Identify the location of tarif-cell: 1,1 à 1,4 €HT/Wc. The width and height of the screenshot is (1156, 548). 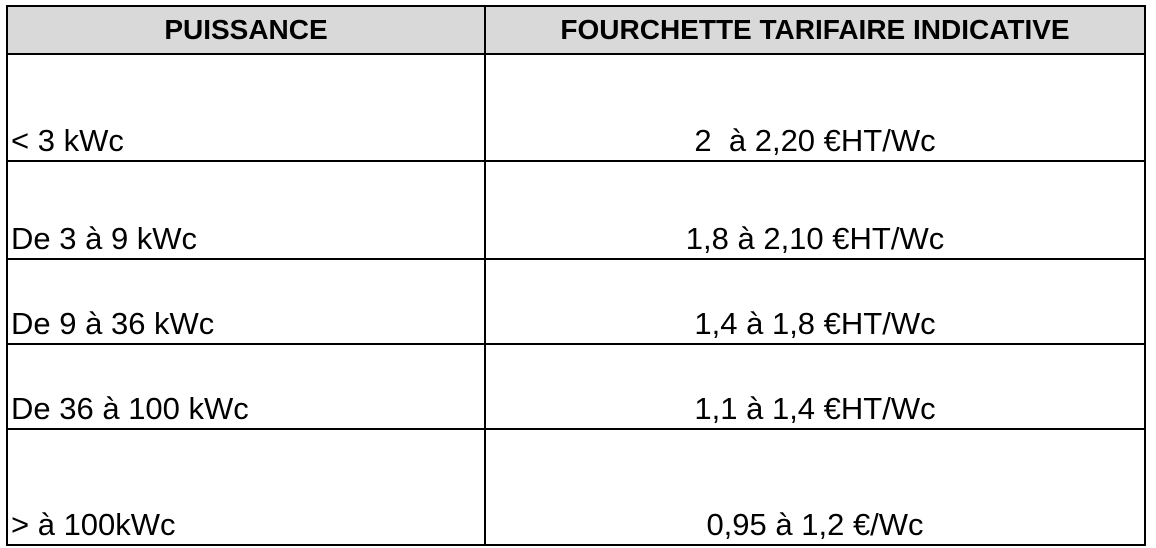
(815, 408).